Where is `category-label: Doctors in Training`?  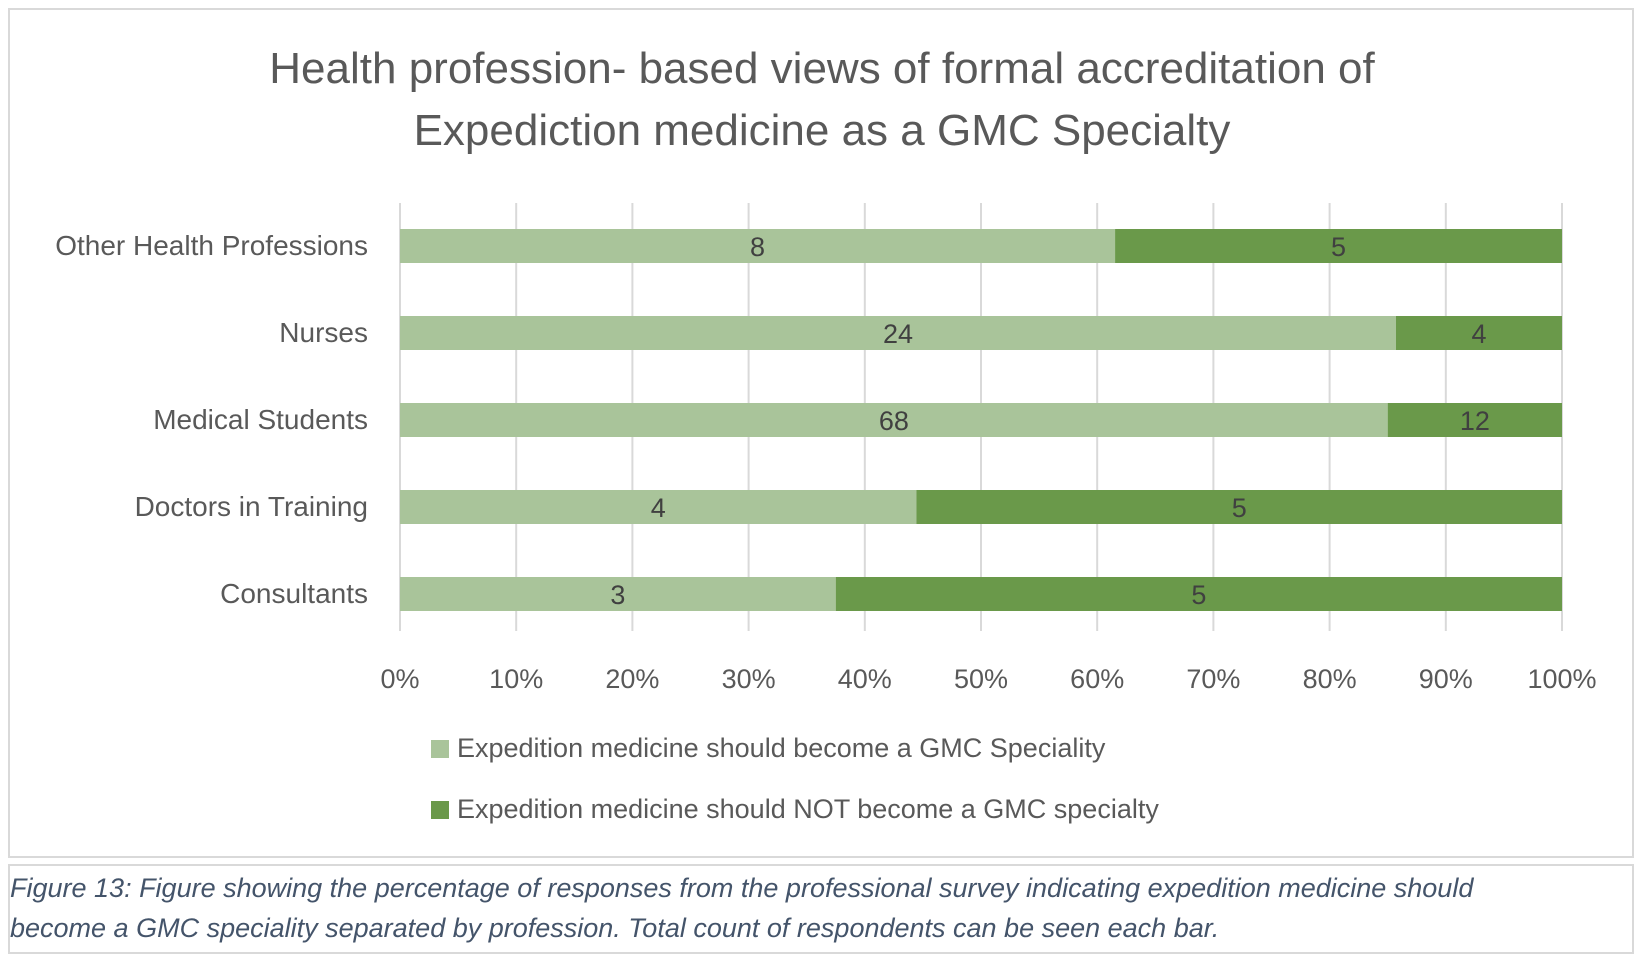
category-label: Doctors in Training is located at coordinates (251, 506).